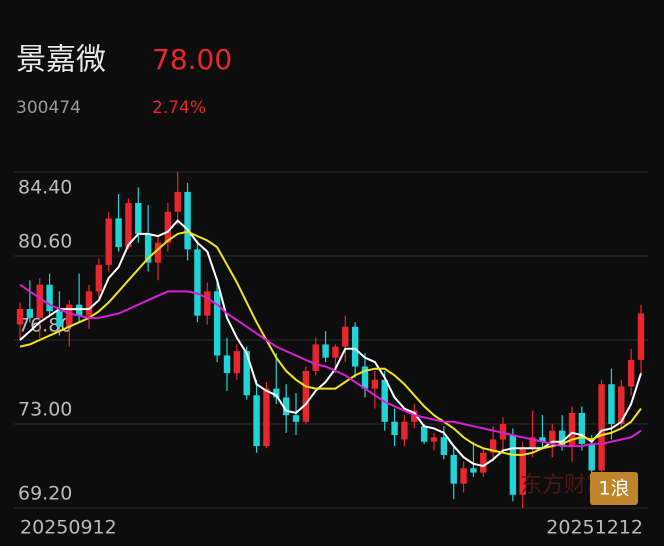 The image size is (664, 546). What do you see at coordinates (594, 528) in the screenshot?
I see `x-end-label: 20251212` at bounding box center [594, 528].